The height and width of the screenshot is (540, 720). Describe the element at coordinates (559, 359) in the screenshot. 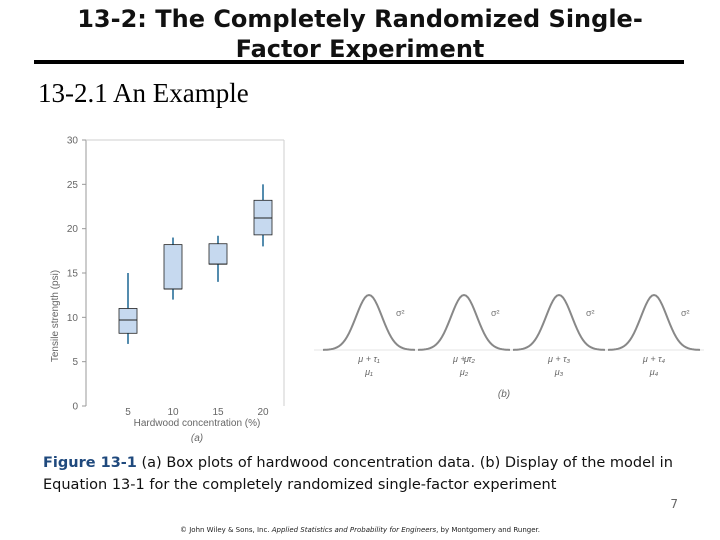

I see `treatment-mean-label: μ + τ₃` at that location.